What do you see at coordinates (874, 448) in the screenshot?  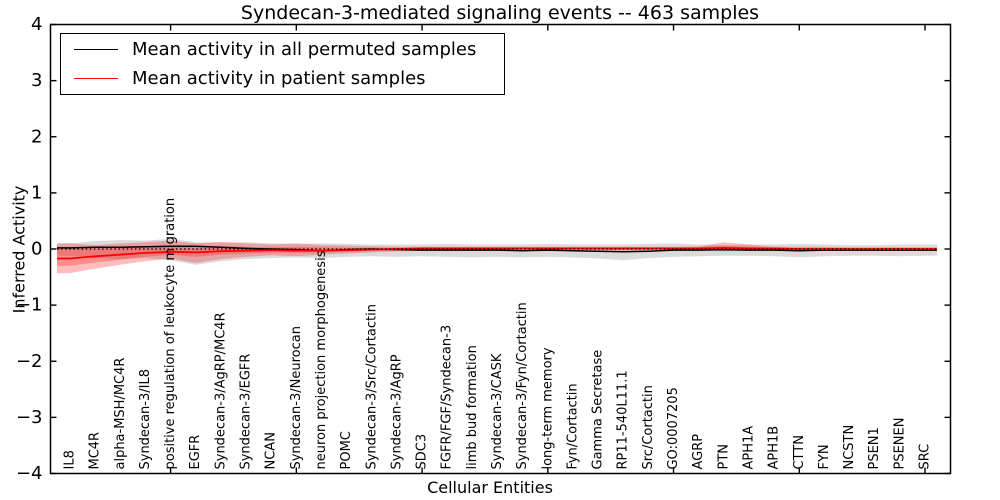 I see `x-category-label: PSEN1` at bounding box center [874, 448].